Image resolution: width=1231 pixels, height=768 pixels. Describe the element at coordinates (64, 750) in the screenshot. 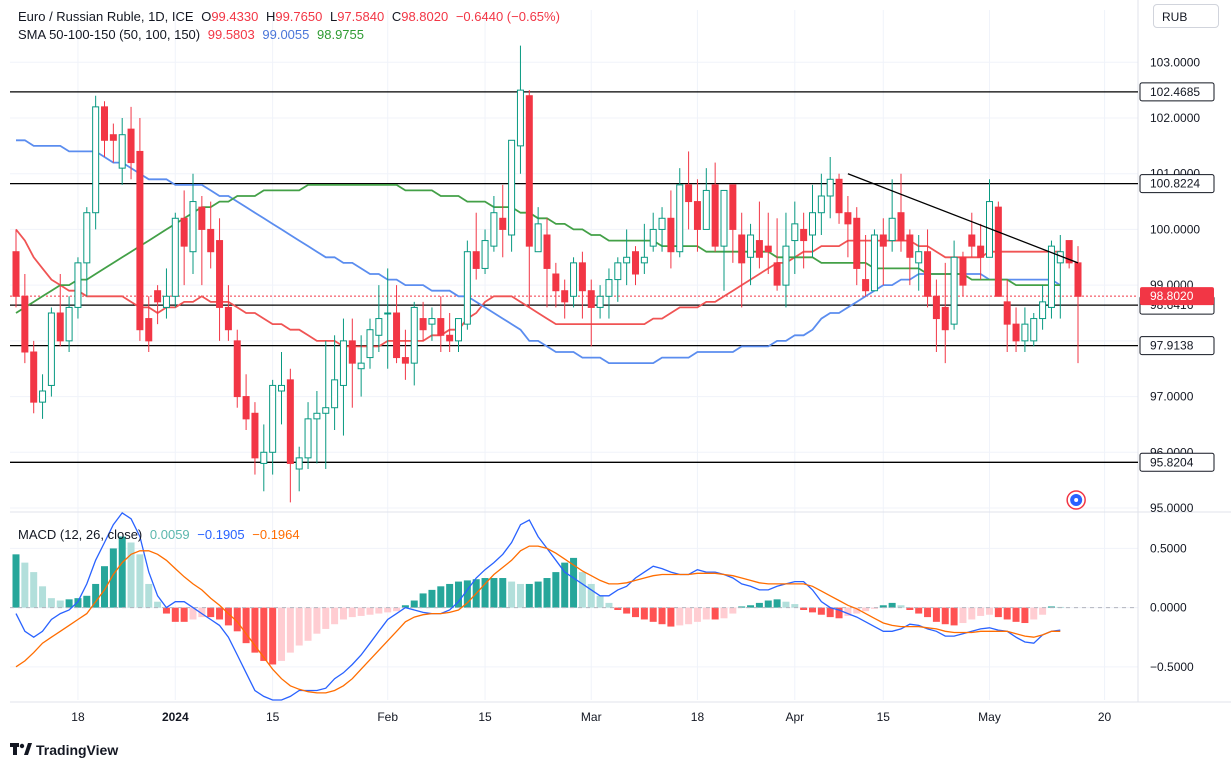

I see `tradingview-brand: TradingView` at that location.